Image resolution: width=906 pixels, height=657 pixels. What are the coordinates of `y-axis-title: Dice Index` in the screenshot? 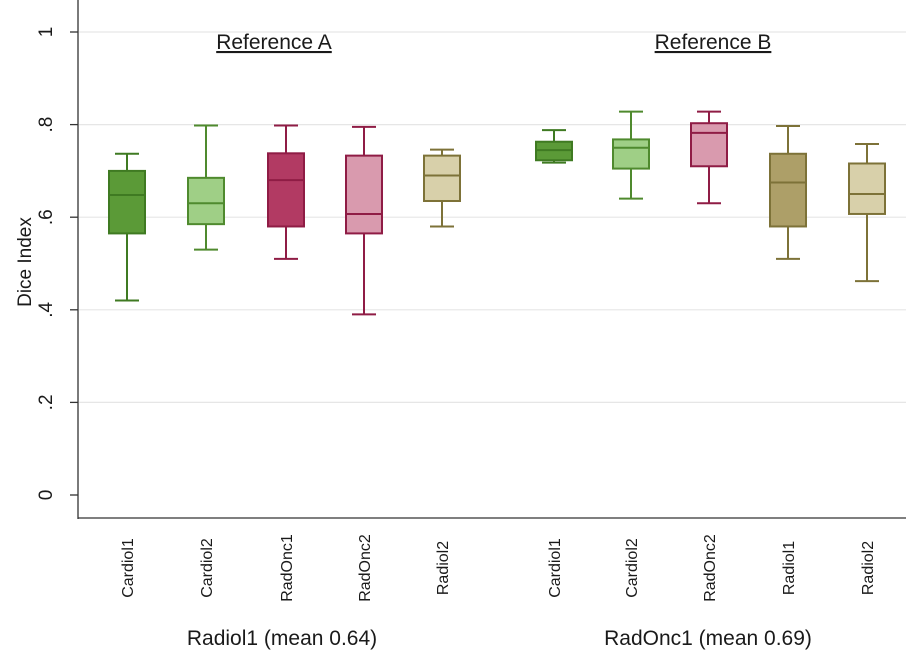 It's located at (25, 262).